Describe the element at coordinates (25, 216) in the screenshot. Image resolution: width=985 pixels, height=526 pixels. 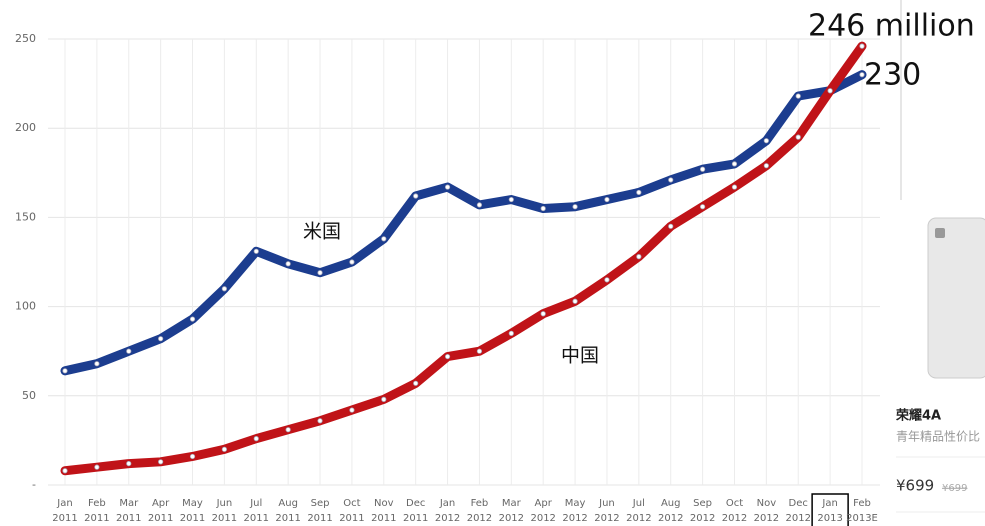
I see `y-tick-label: 150` at that location.